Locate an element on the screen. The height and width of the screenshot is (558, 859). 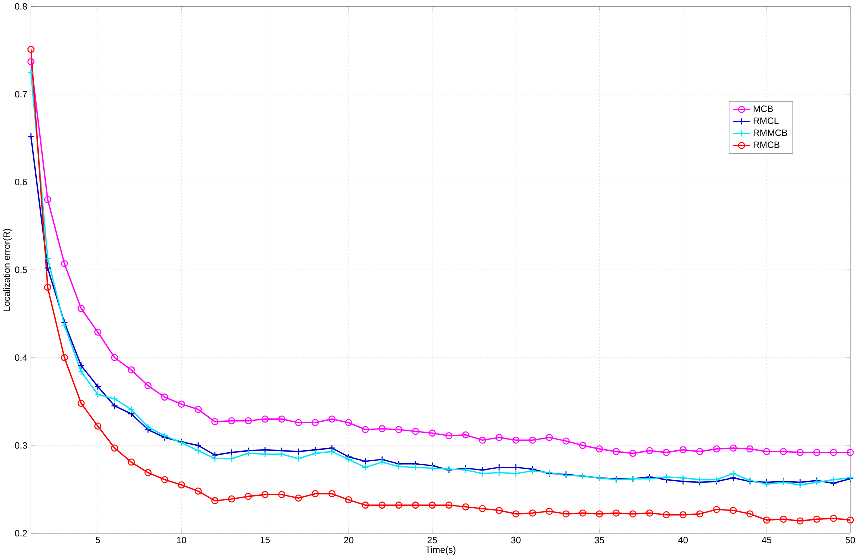
x-tick-label: 15 is located at coordinates (265, 540).